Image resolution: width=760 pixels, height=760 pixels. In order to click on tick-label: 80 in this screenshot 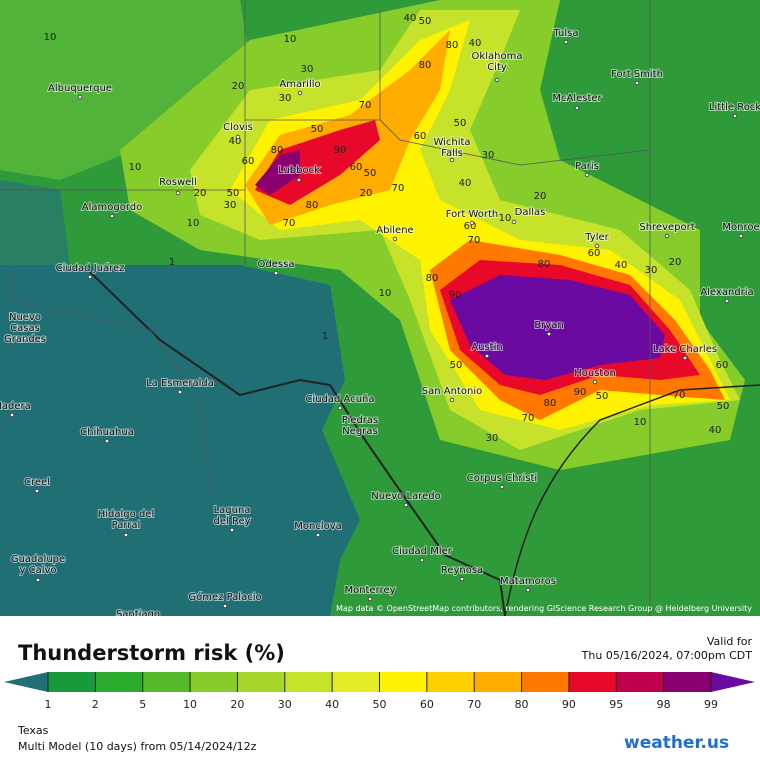, I will do `click(522, 704)`.